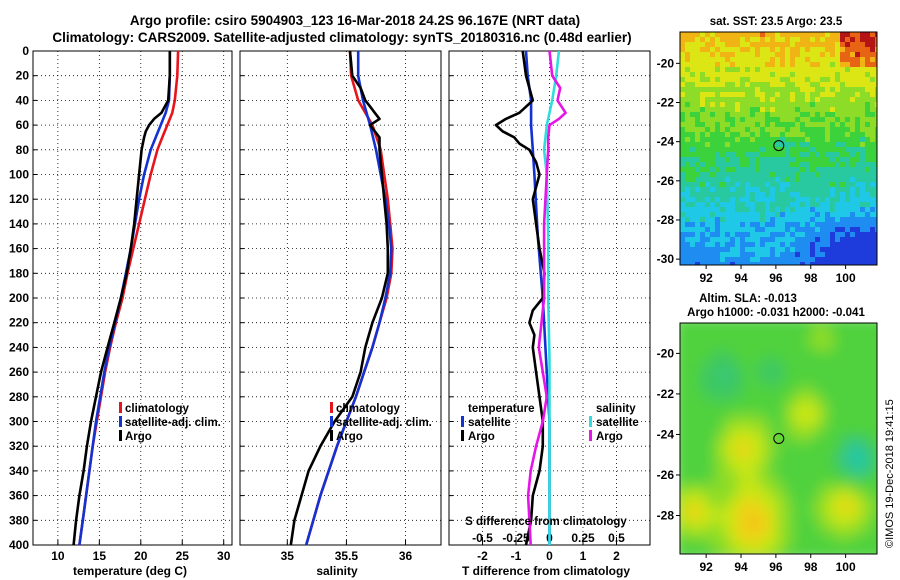 The image size is (900, 580). What do you see at coordinates (516, 538) in the screenshot?
I see `s-tick-label: -0.25` at bounding box center [516, 538].